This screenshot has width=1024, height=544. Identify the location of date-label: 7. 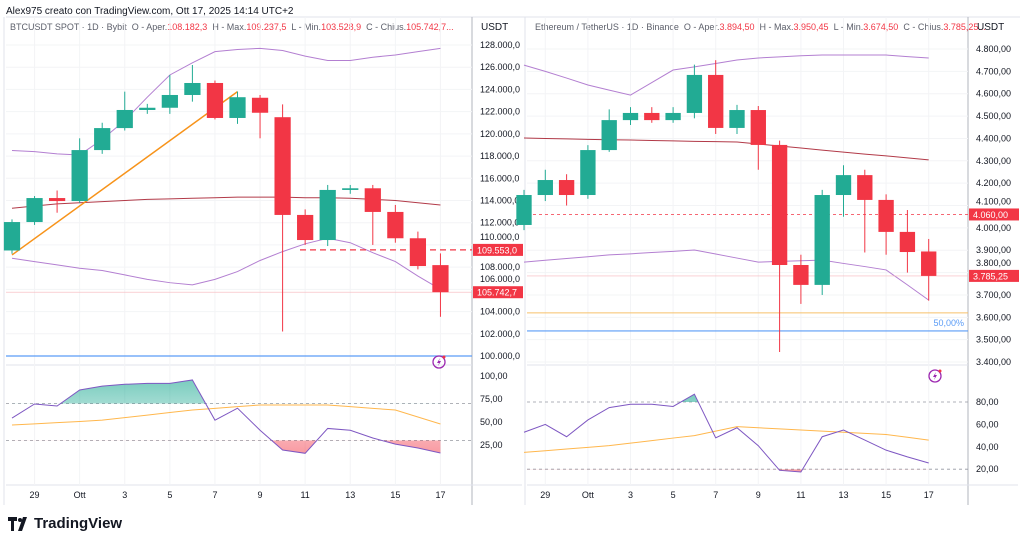
(214, 495).